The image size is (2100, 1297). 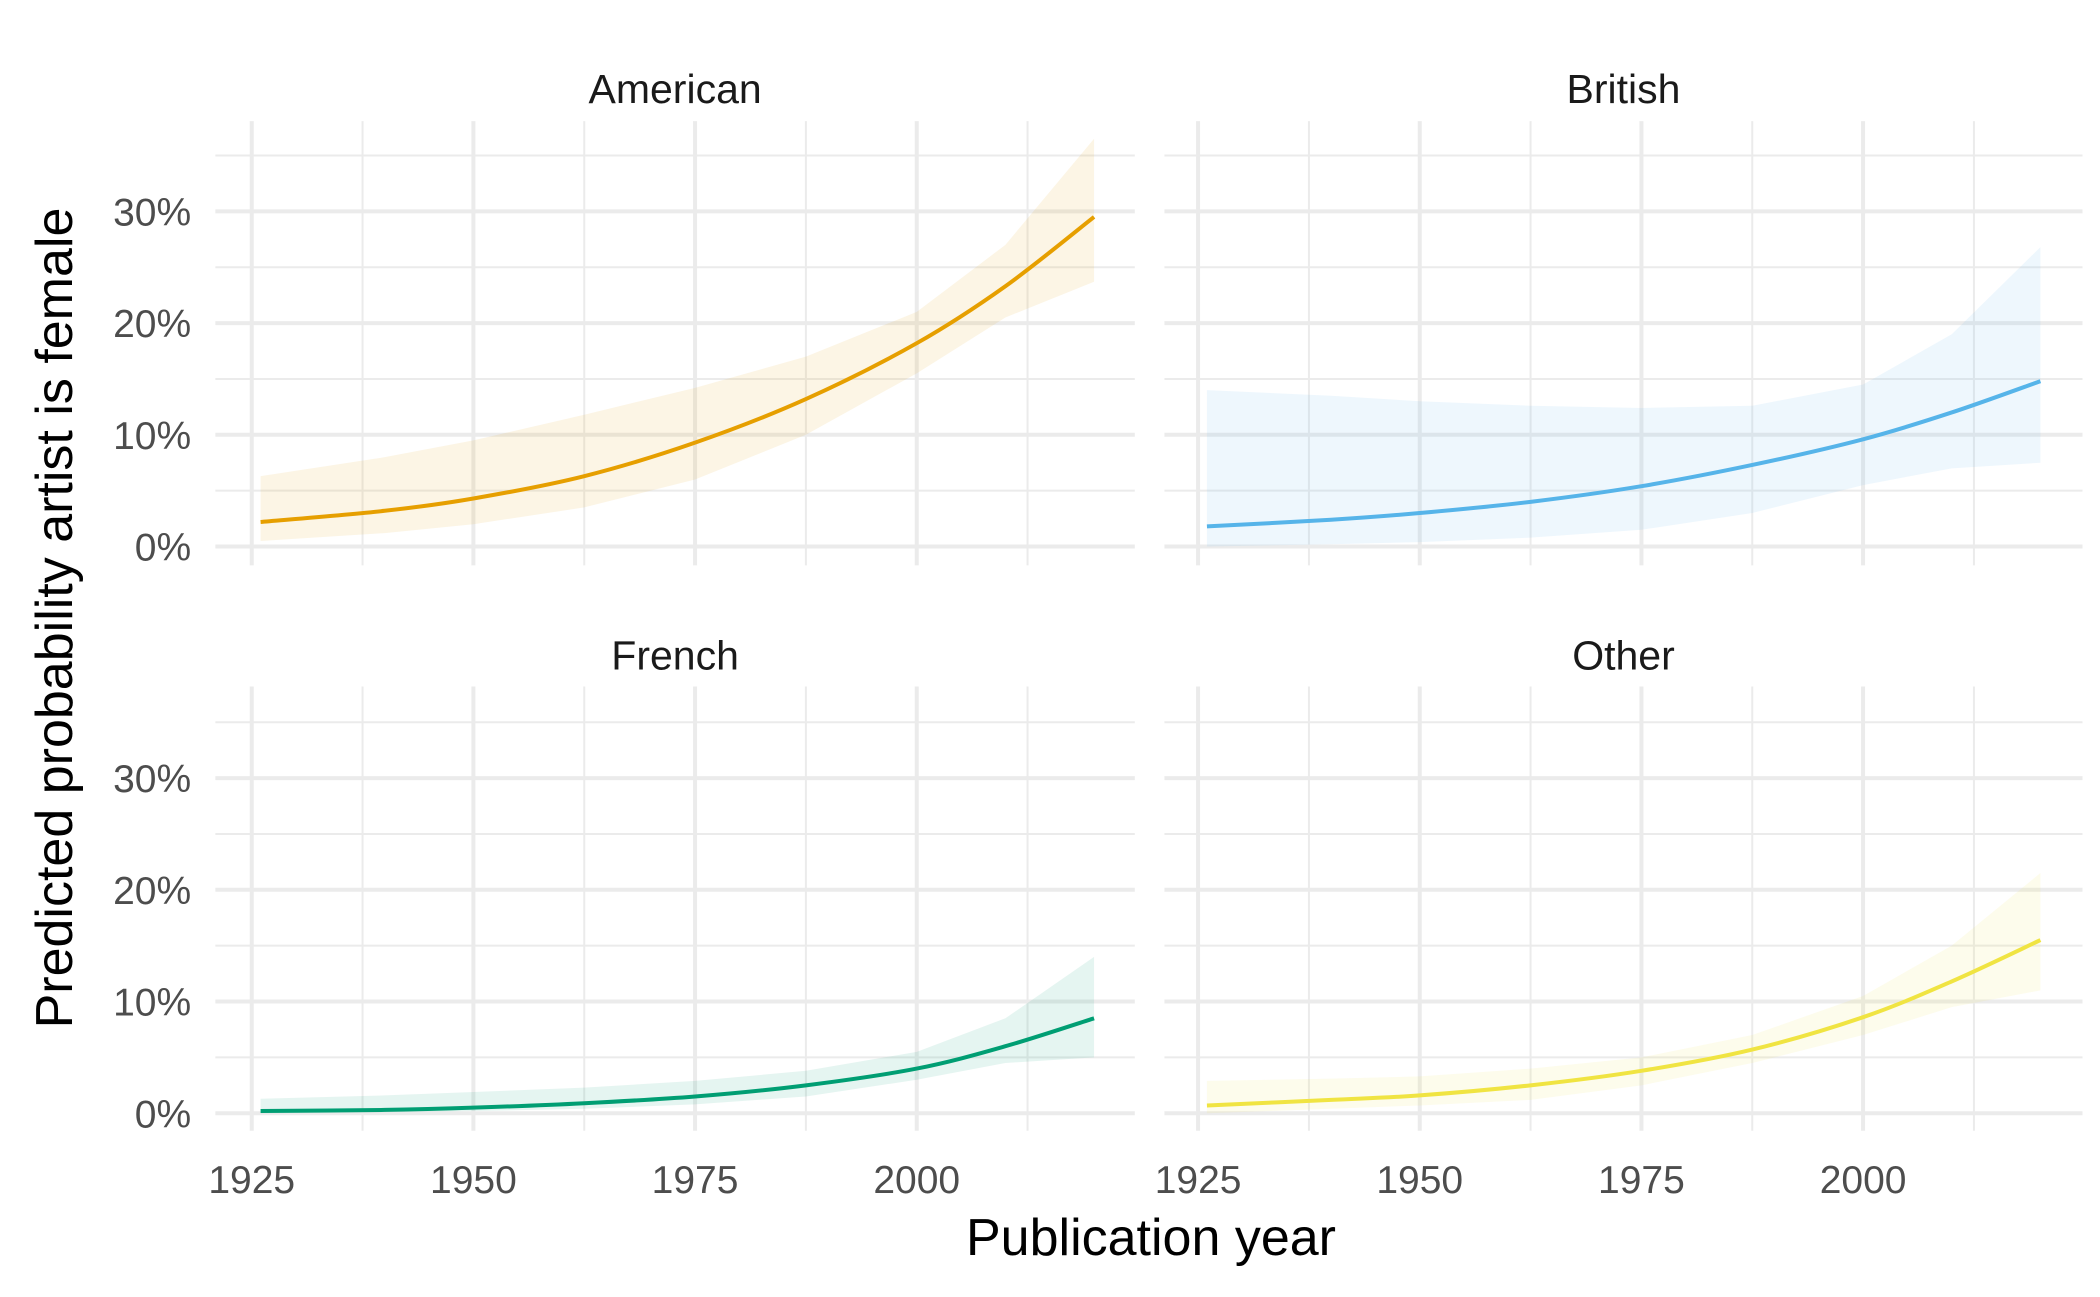 What do you see at coordinates (677, 1065) in the screenshot?
I see `series-line-french` at bounding box center [677, 1065].